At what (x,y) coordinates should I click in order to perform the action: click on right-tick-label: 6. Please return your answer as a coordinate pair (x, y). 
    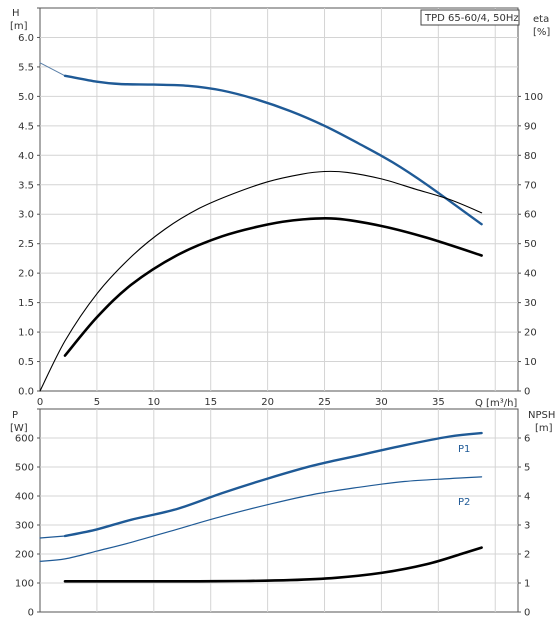
    Looking at the image, I should click on (527, 439).